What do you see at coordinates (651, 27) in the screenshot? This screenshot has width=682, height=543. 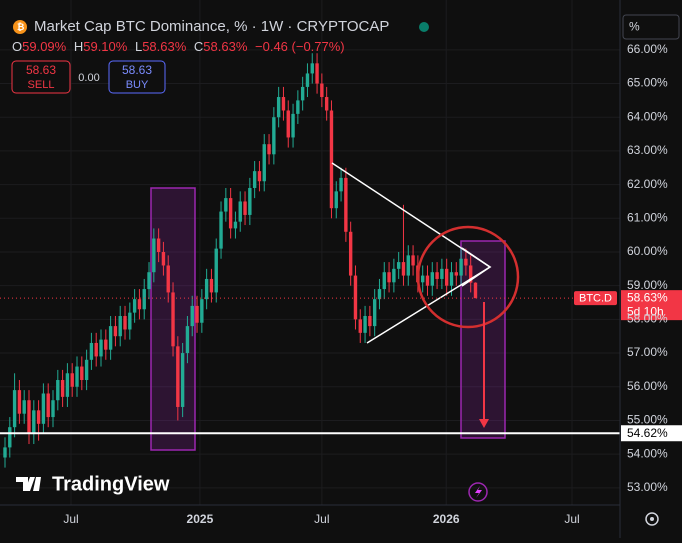 I see `scale-mode-button` at bounding box center [651, 27].